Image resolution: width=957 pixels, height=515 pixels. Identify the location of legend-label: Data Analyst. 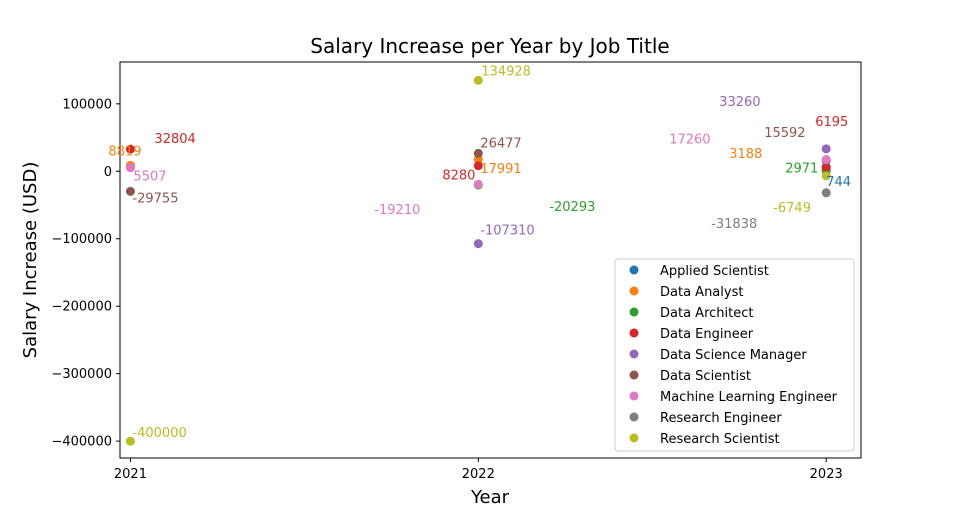
(701, 292).